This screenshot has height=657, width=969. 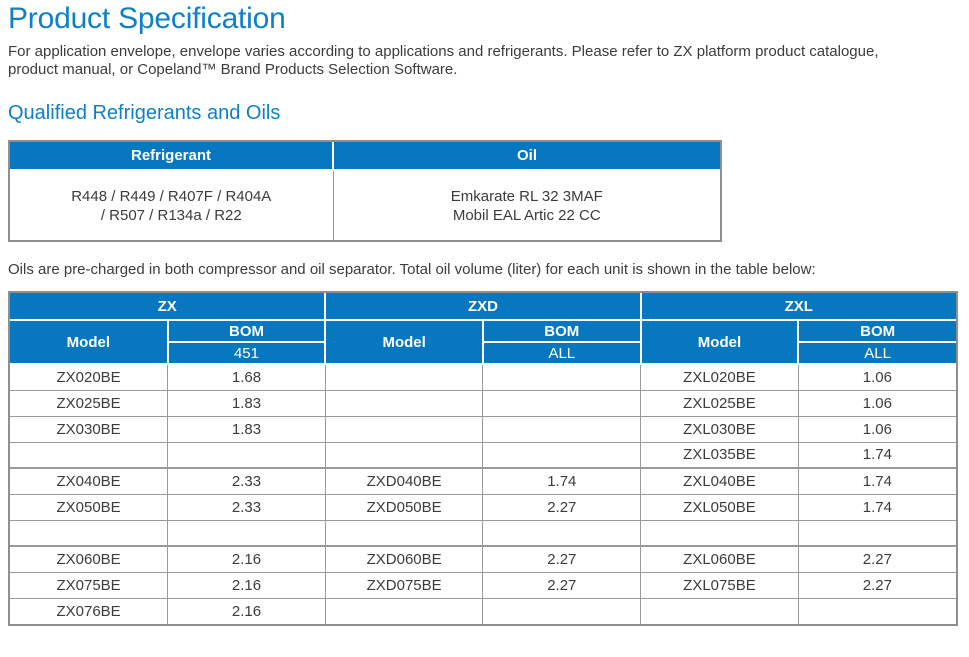 What do you see at coordinates (526, 215) in the screenshot?
I see `oil-line-2: Mobil EAL Artic 22 CC` at bounding box center [526, 215].